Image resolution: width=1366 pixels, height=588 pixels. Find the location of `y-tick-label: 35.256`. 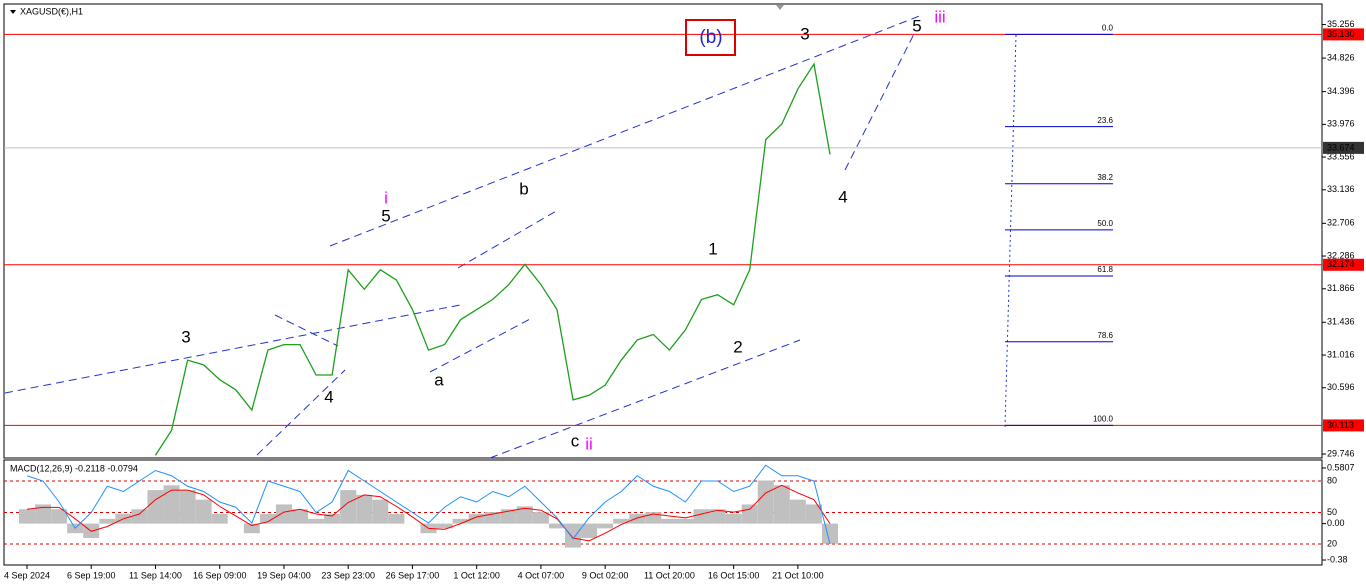

y-tick-label: 35.256 is located at coordinates (1341, 24).